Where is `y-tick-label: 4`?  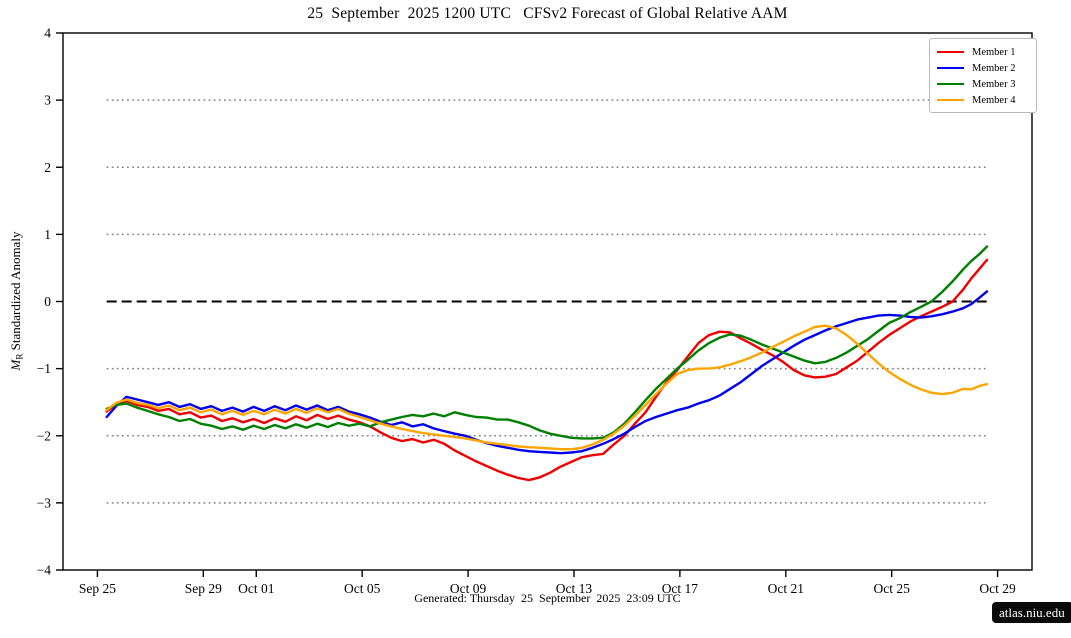
y-tick-label: 4 is located at coordinates (47, 33).